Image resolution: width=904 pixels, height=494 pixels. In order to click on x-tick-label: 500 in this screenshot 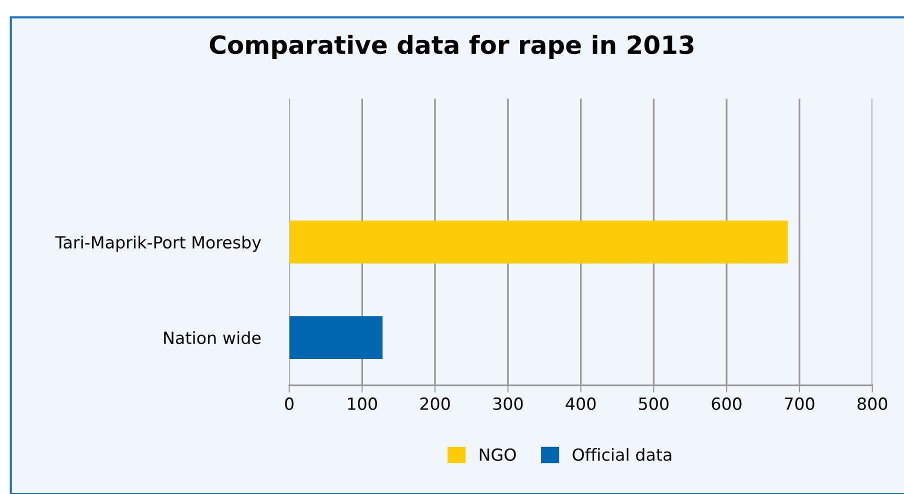, I will do `click(654, 403)`.